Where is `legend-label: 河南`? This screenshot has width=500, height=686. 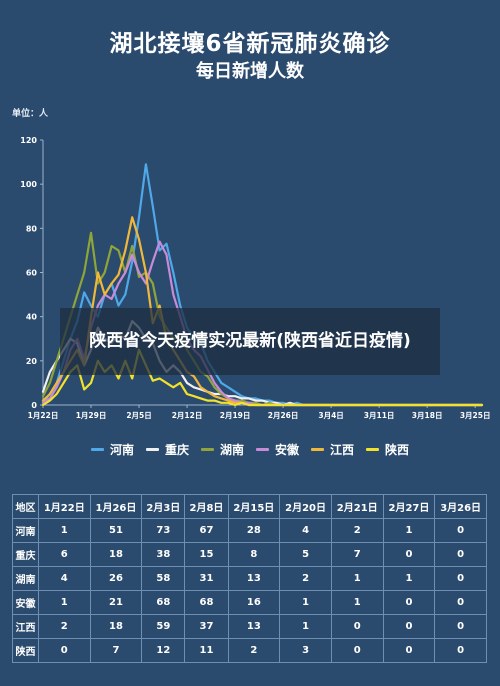
legend-label: 河南 is located at coordinates (121, 450).